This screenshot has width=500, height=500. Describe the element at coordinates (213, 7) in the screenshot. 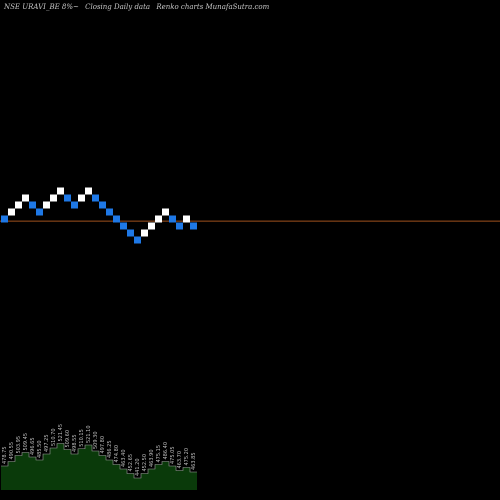

I see `chart-title: Renko charts MunafaSutra.com` at that location.